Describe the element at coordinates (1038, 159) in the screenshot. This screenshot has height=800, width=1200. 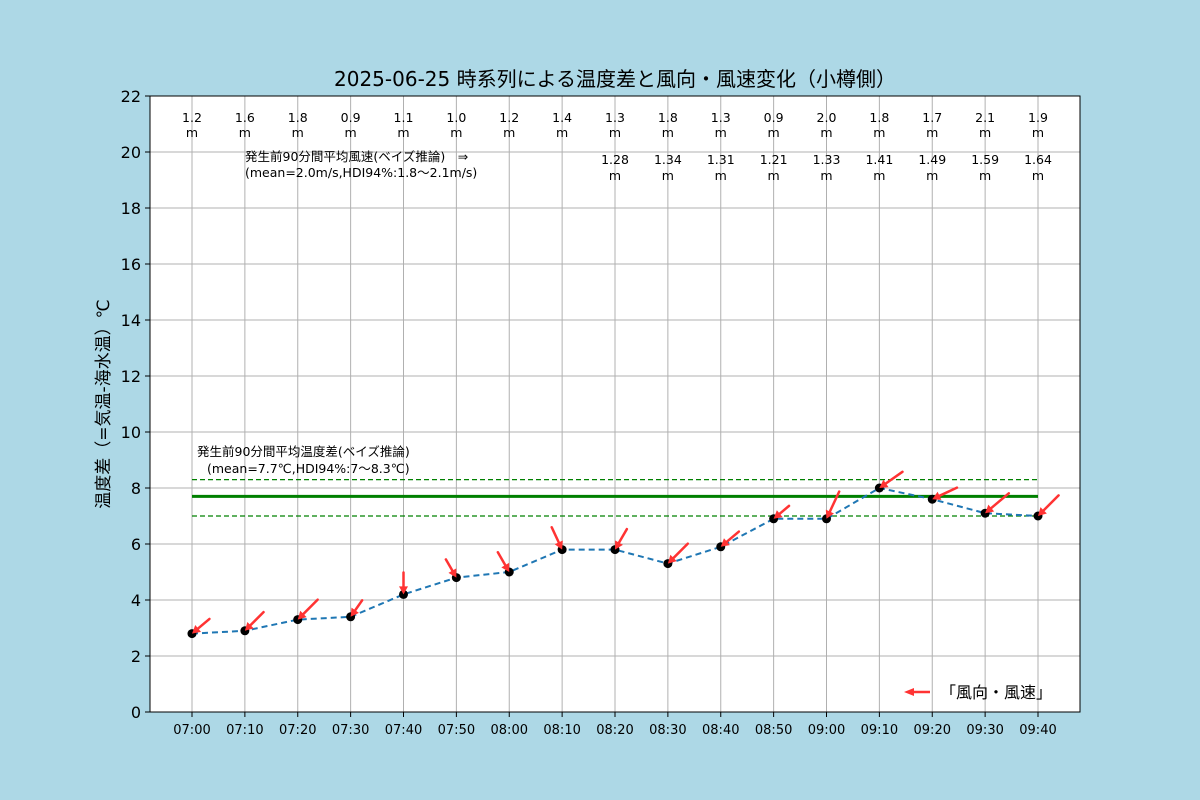
I see `bayes-wind-value: 1.64` at that location.